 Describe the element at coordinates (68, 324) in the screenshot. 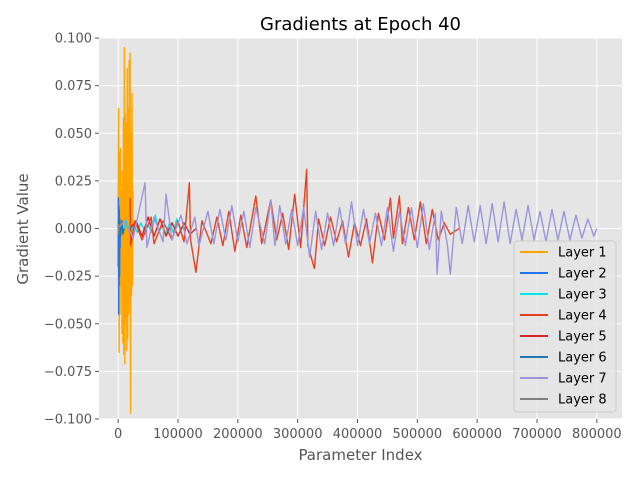

I see `y-tick-label: −0.050` at that location.